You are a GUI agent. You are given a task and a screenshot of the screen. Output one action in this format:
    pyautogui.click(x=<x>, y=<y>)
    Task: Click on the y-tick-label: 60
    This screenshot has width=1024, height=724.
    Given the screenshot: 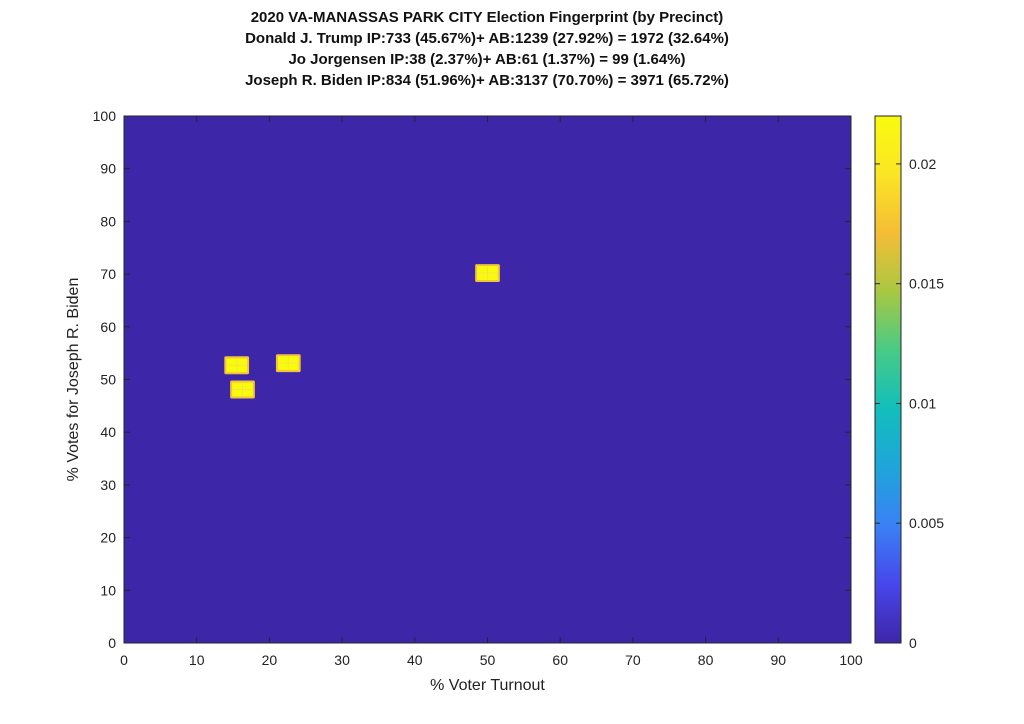 What is the action you would take?
    pyautogui.click(x=108, y=327)
    